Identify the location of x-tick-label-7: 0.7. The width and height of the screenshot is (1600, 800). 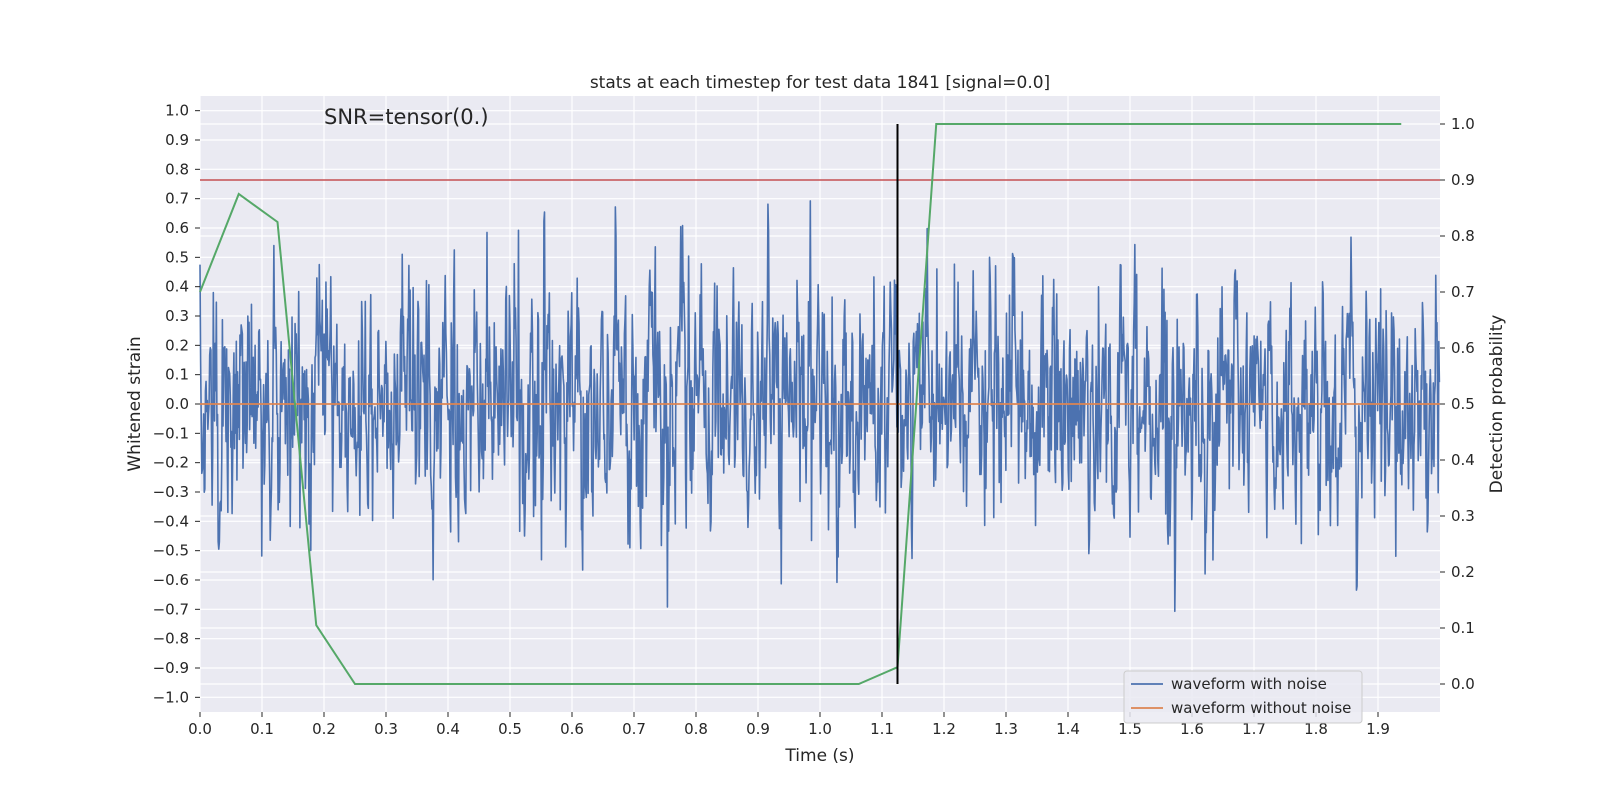
(634, 729).